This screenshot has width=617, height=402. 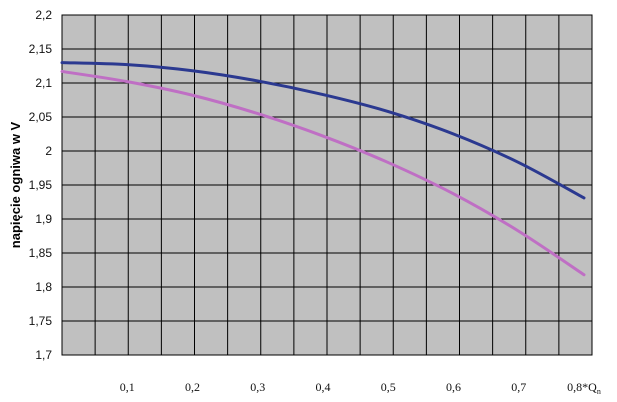 What do you see at coordinates (43, 287) in the screenshot?
I see `y-tick-label: 1,8` at bounding box center [43, 287].